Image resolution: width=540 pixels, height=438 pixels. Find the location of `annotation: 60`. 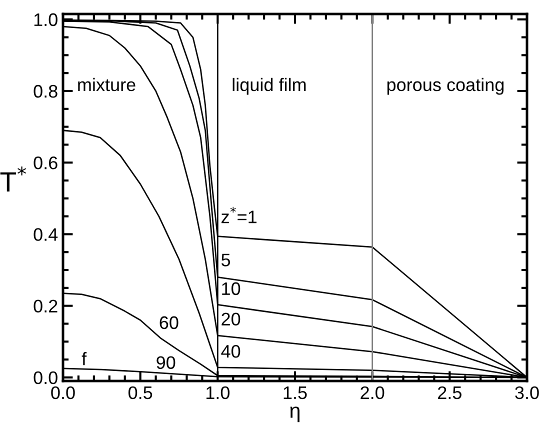

annotation: 60 is located at coordinates (169, 323).